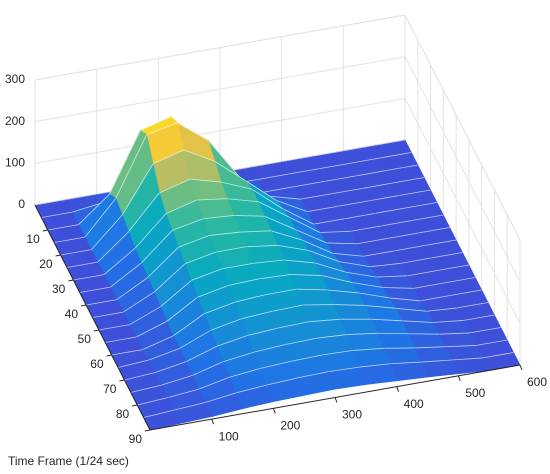 The width and height of the screenshot is (550, 474). I want to click on y-tick-label: 60, so click(97, 364).